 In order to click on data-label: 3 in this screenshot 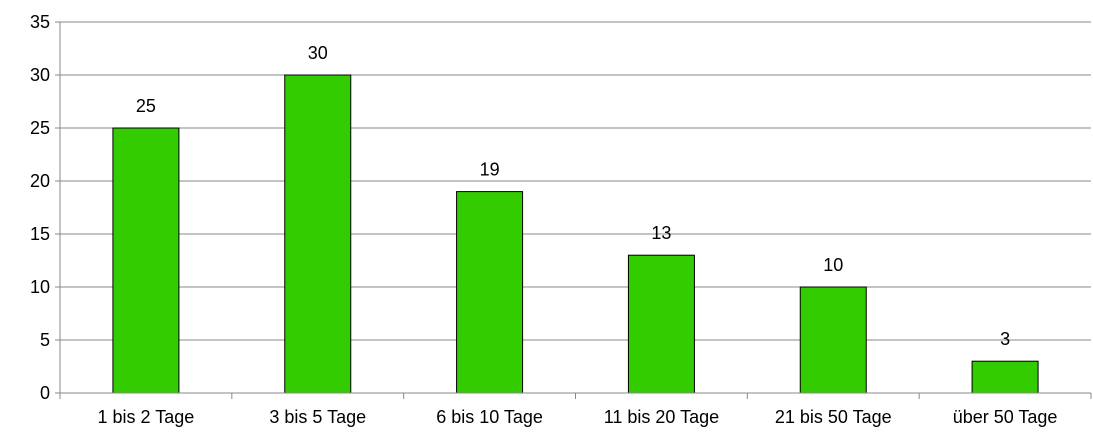, I will do `click(1005, 339)`.